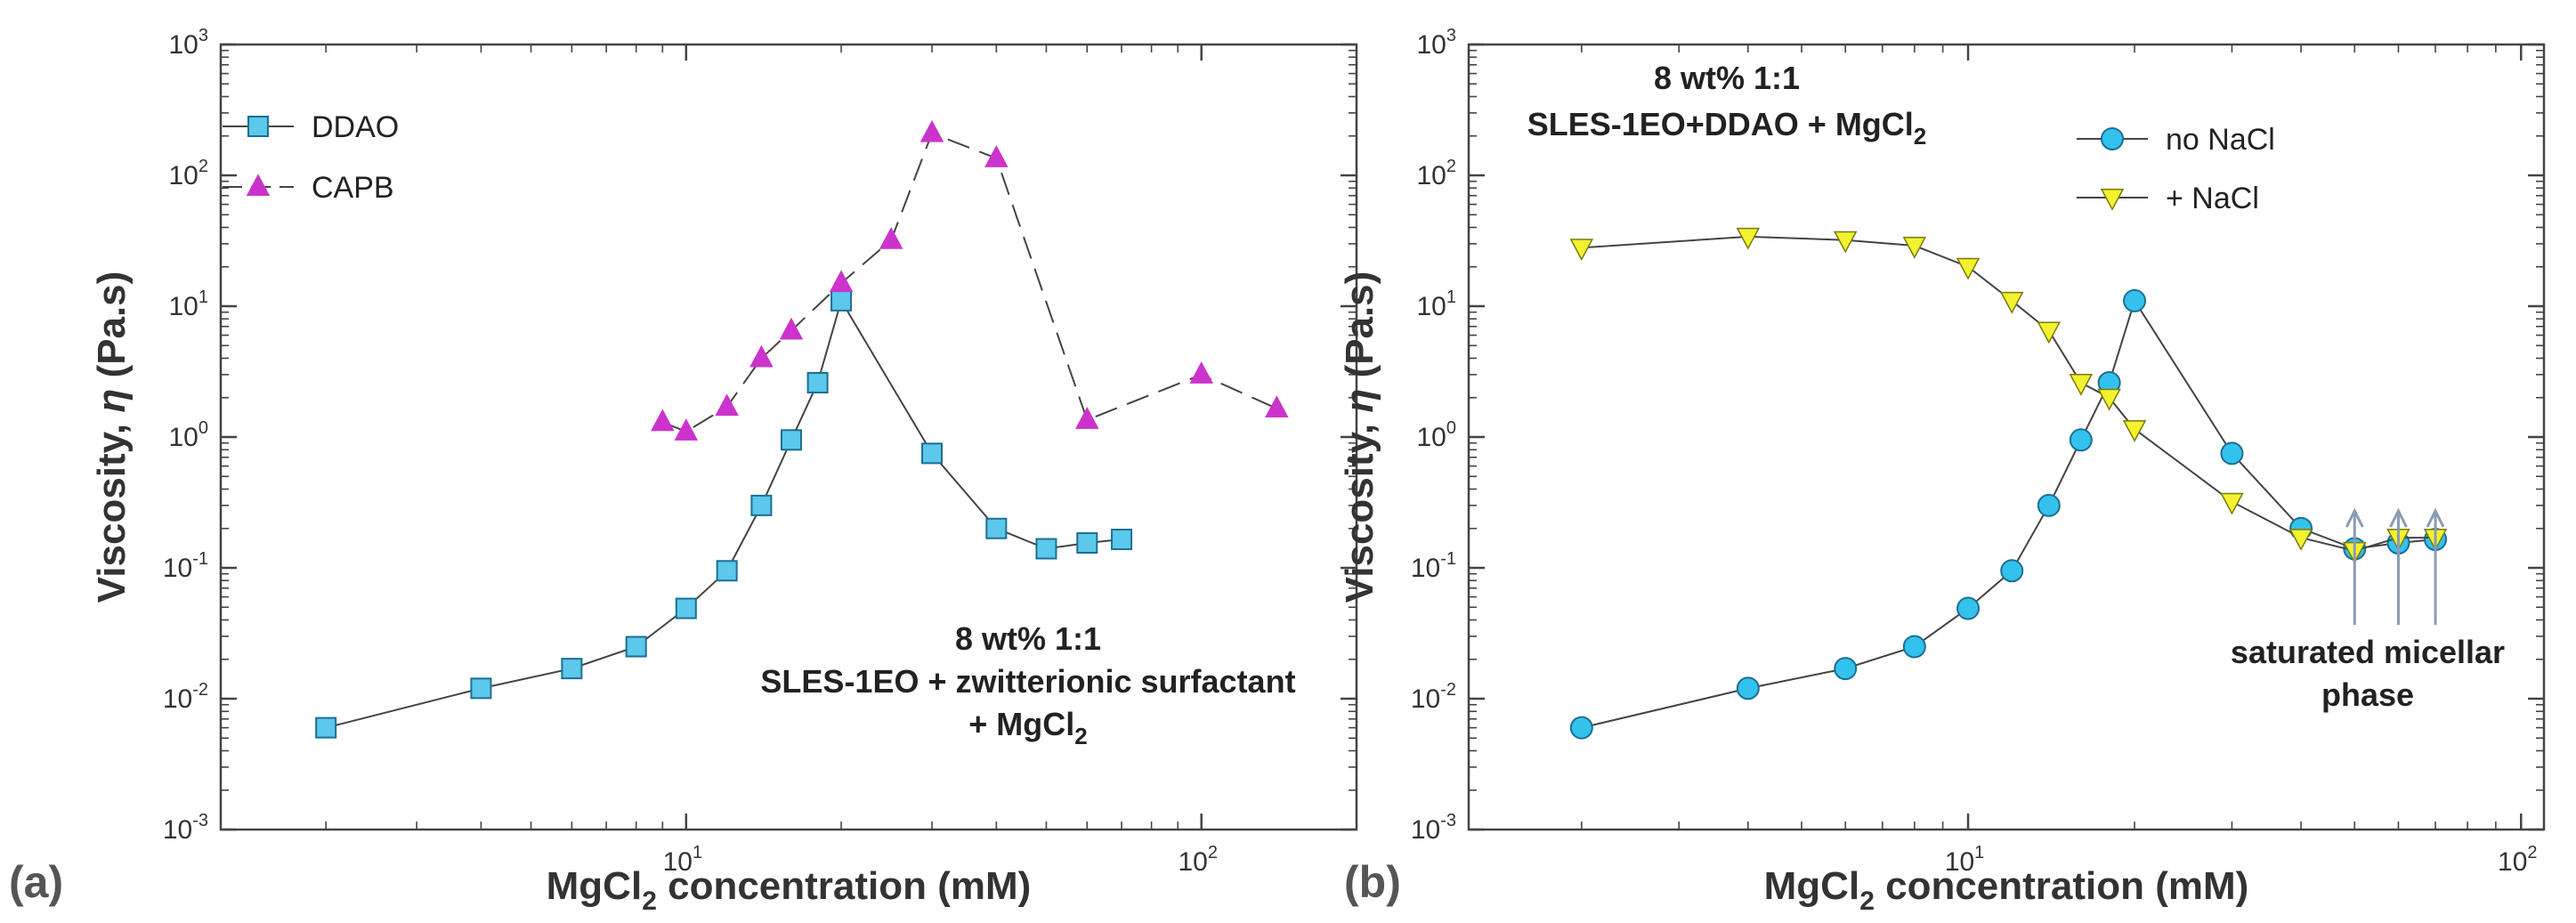  Describe the element at coordinates (1027, 681) in the screenshot. I see `annotation-text: SLES-1EO + zwitterionic surfactant` at that location.